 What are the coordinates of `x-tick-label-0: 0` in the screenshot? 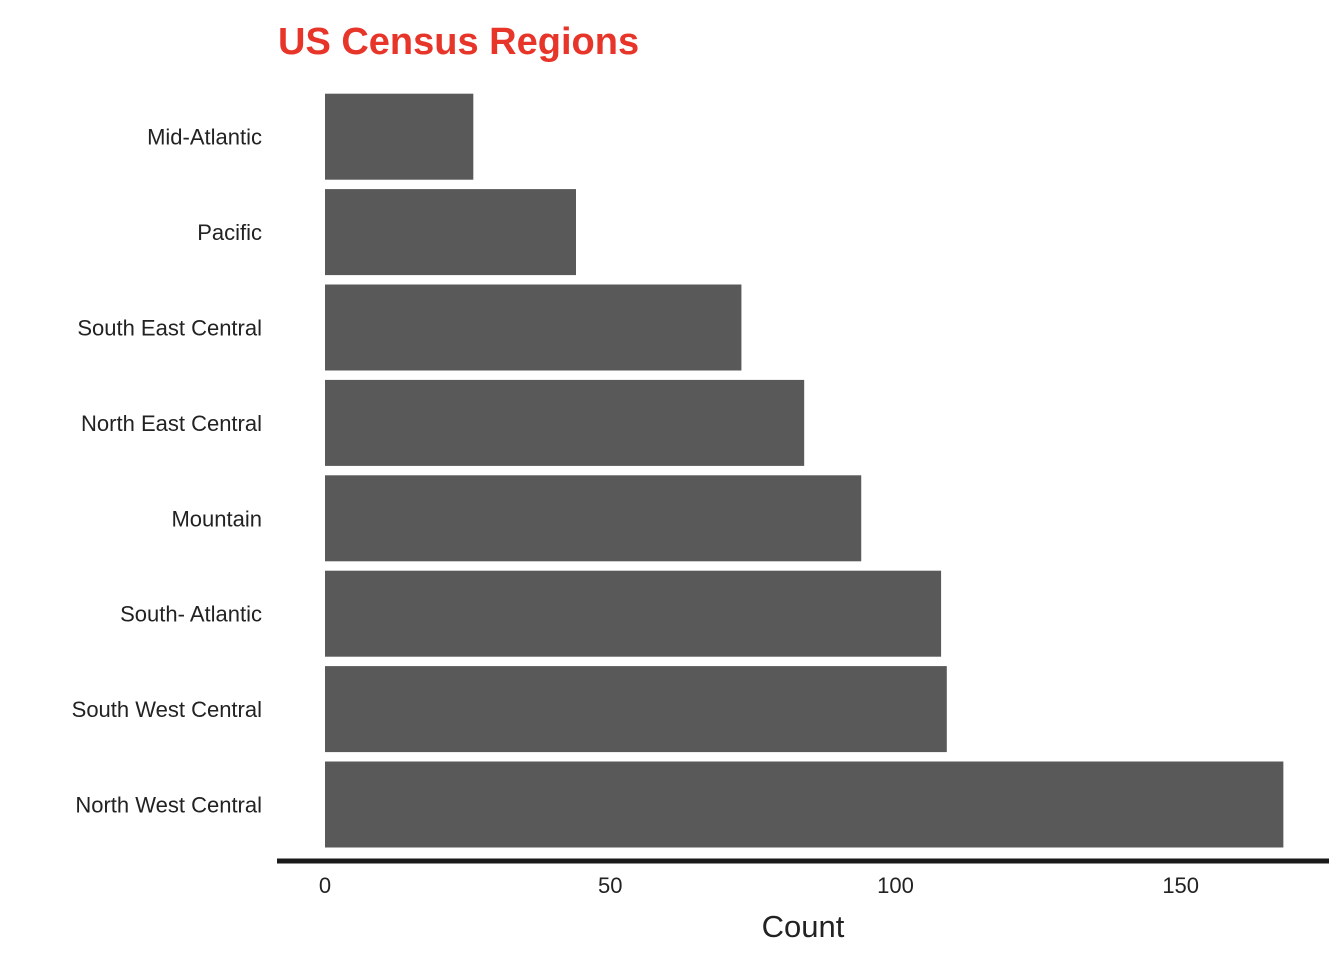 It's located at (325, 885).